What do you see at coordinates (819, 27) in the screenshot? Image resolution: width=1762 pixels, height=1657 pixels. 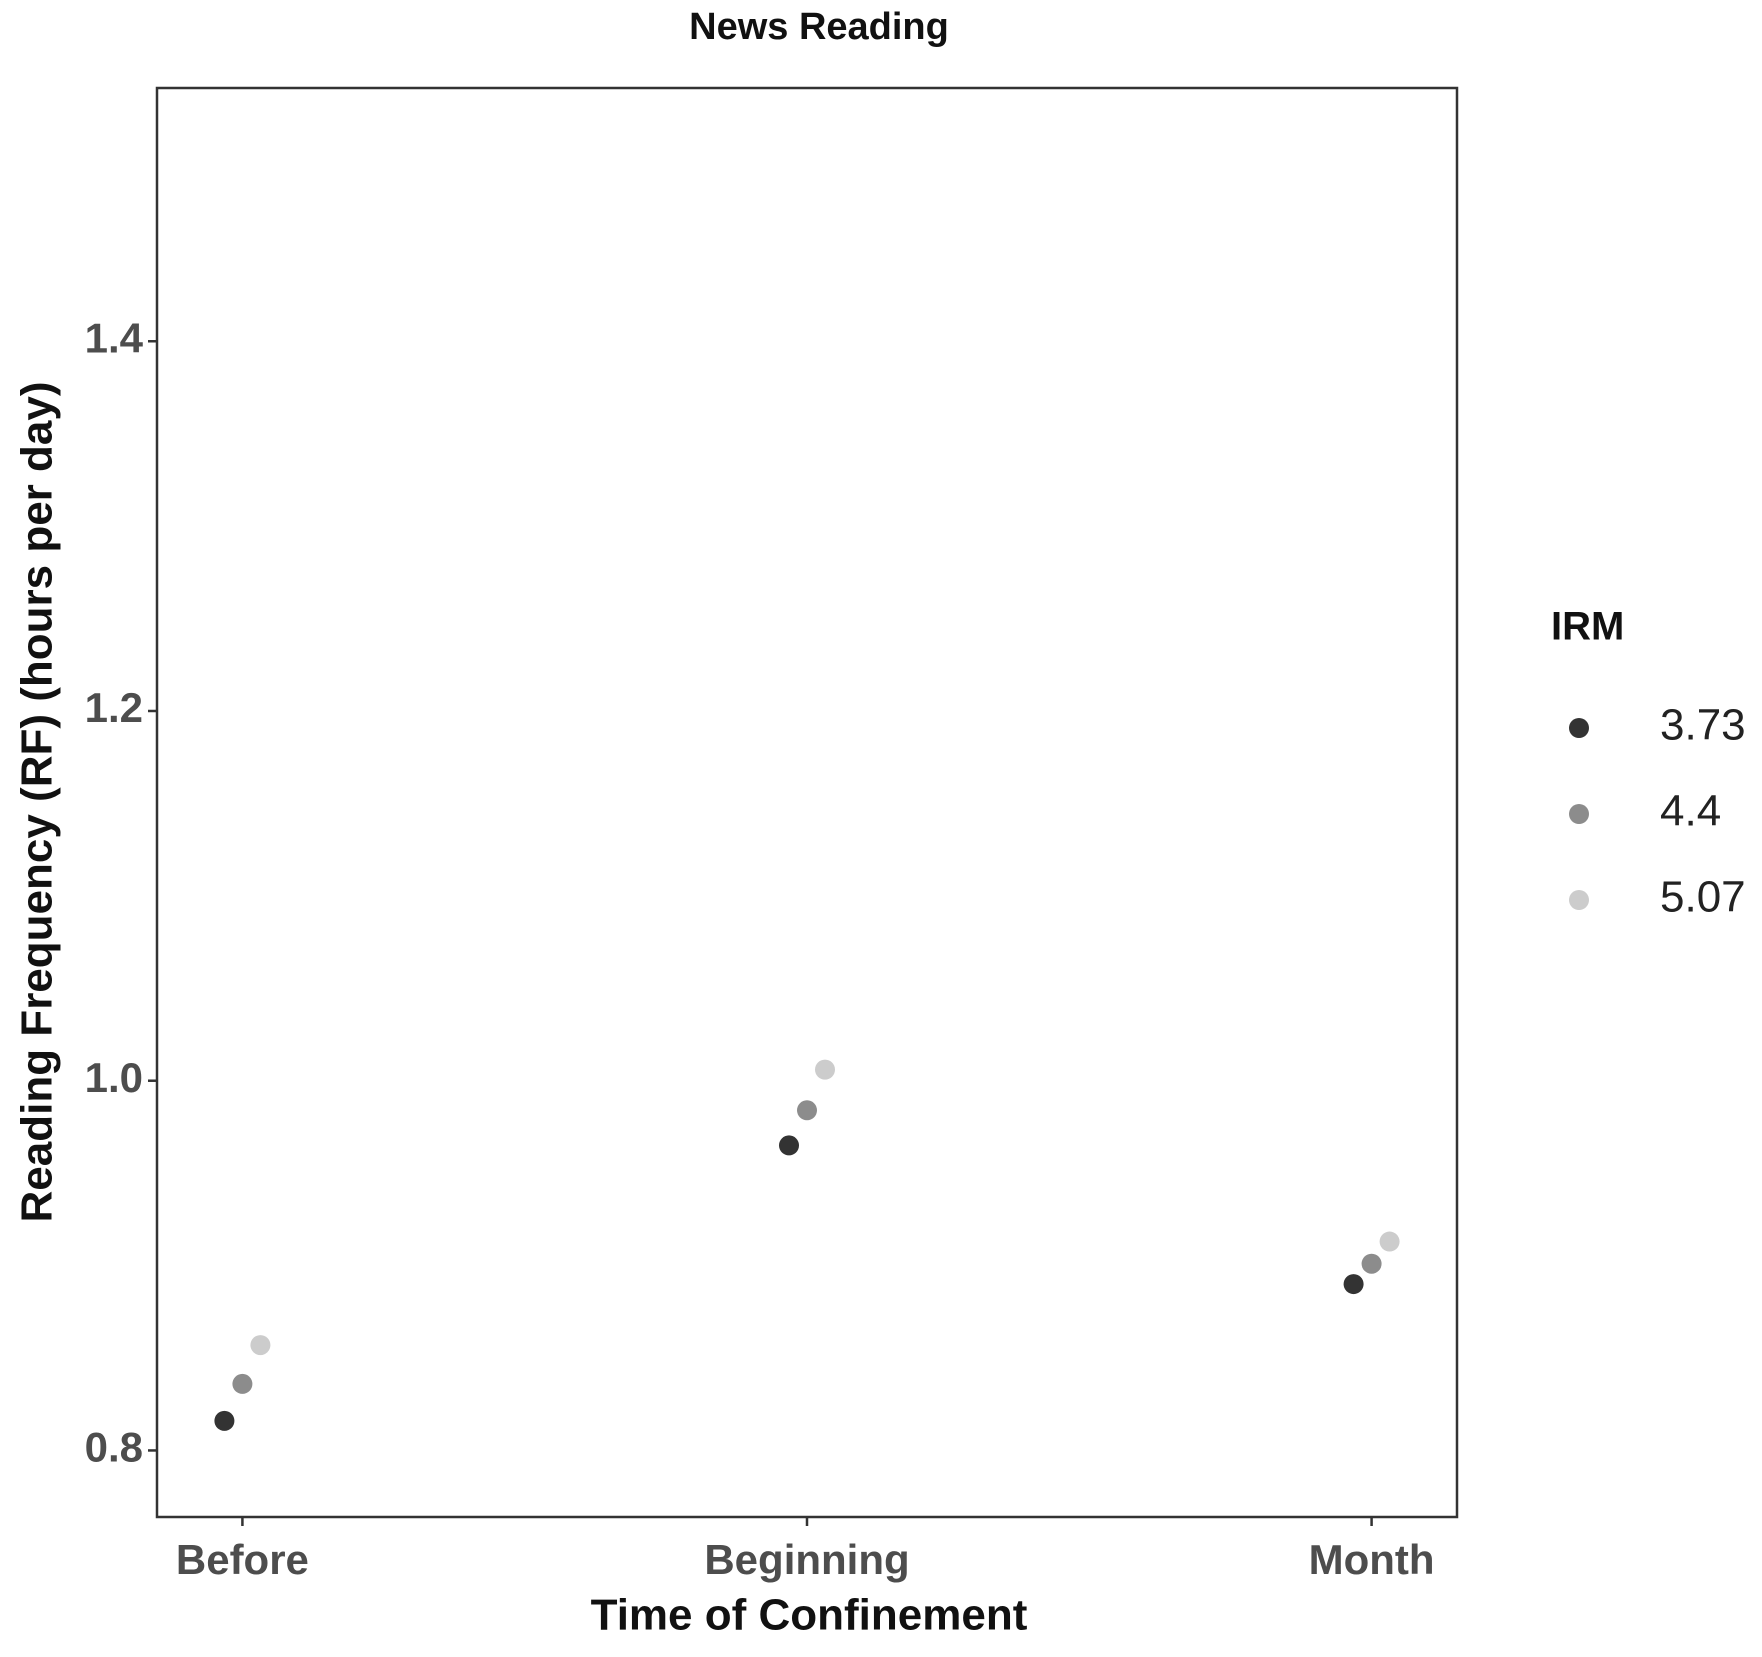 I see `chart-title: News Reading` at bounding box center [819, 27].